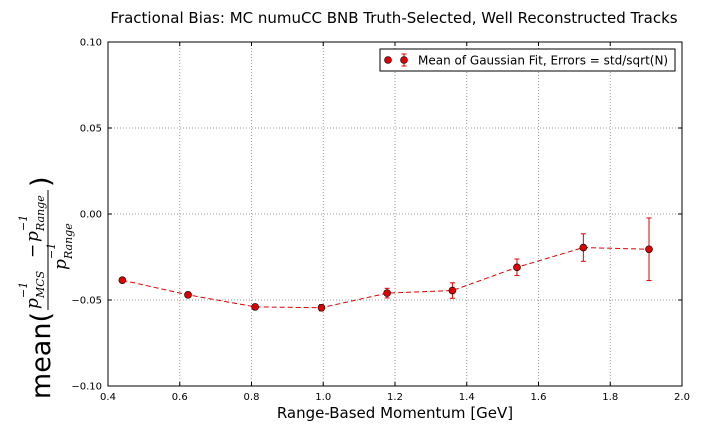 Image resolution: width=720 pixels, height=436 pixels. Describe the element at coordinates (467, 397) in the screenshot. I see `x-tick-label: 1.4` at that location.